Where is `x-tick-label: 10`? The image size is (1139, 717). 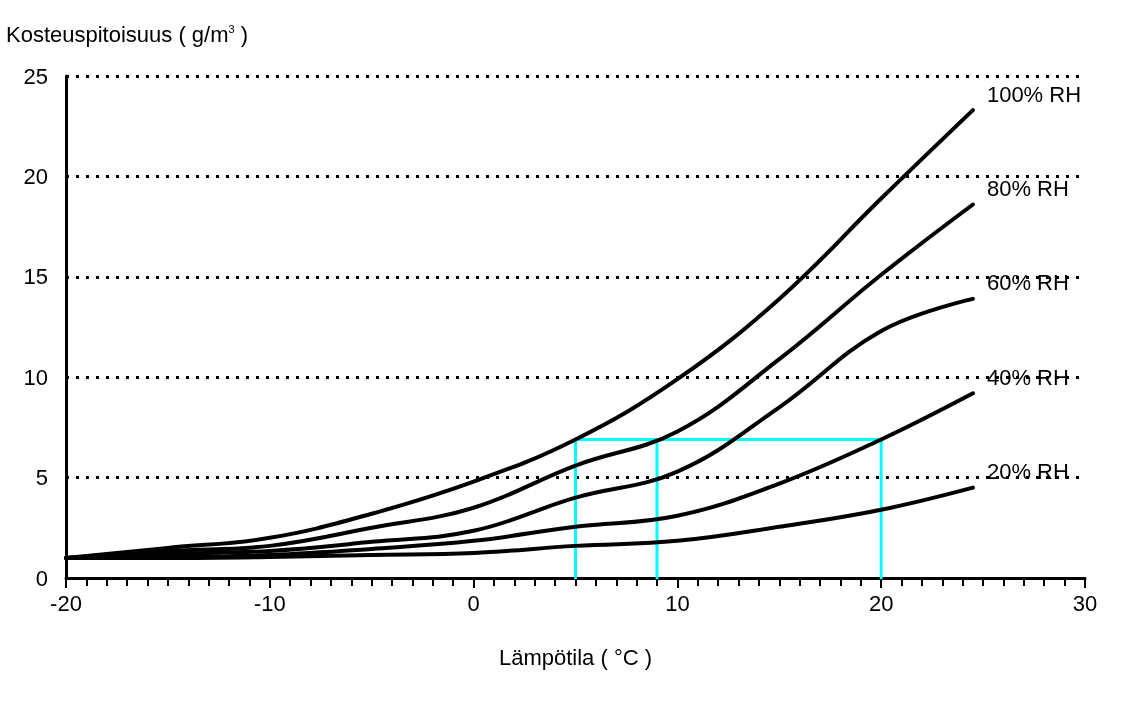 x-tick-label: 10 is located at coordinates (677, 603).